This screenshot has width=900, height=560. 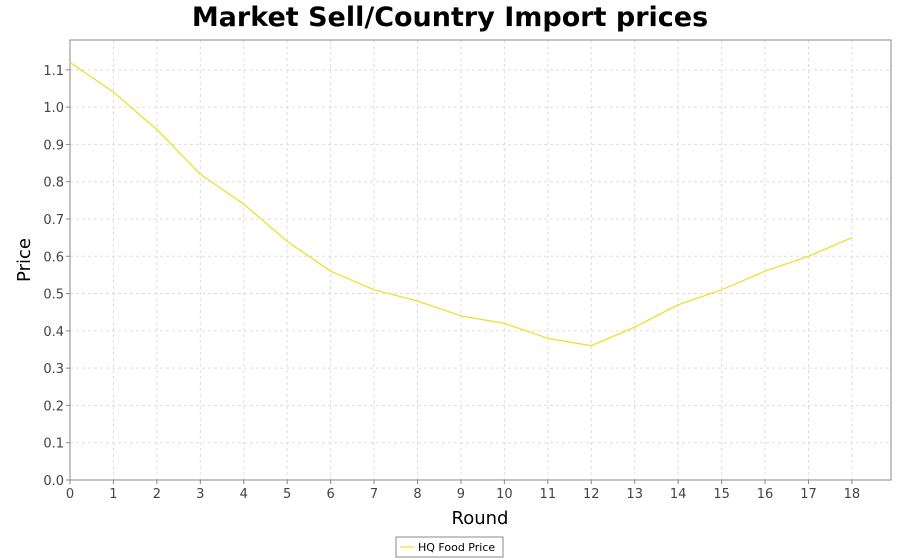 What do you see at coordinates (548, 494) in the screenshot?
I see `x-tick-label: 11` at bounding box center [548, 494].